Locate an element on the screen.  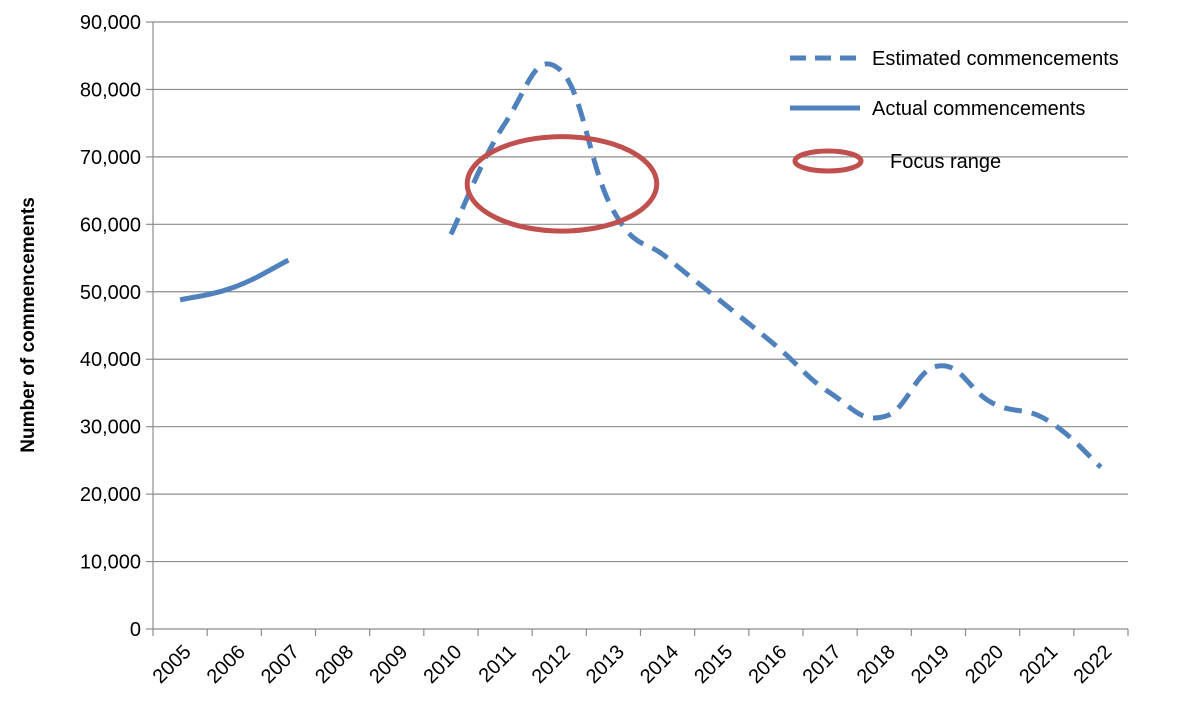
x-tick-label: 2014 is located at coordinates (659, 664).